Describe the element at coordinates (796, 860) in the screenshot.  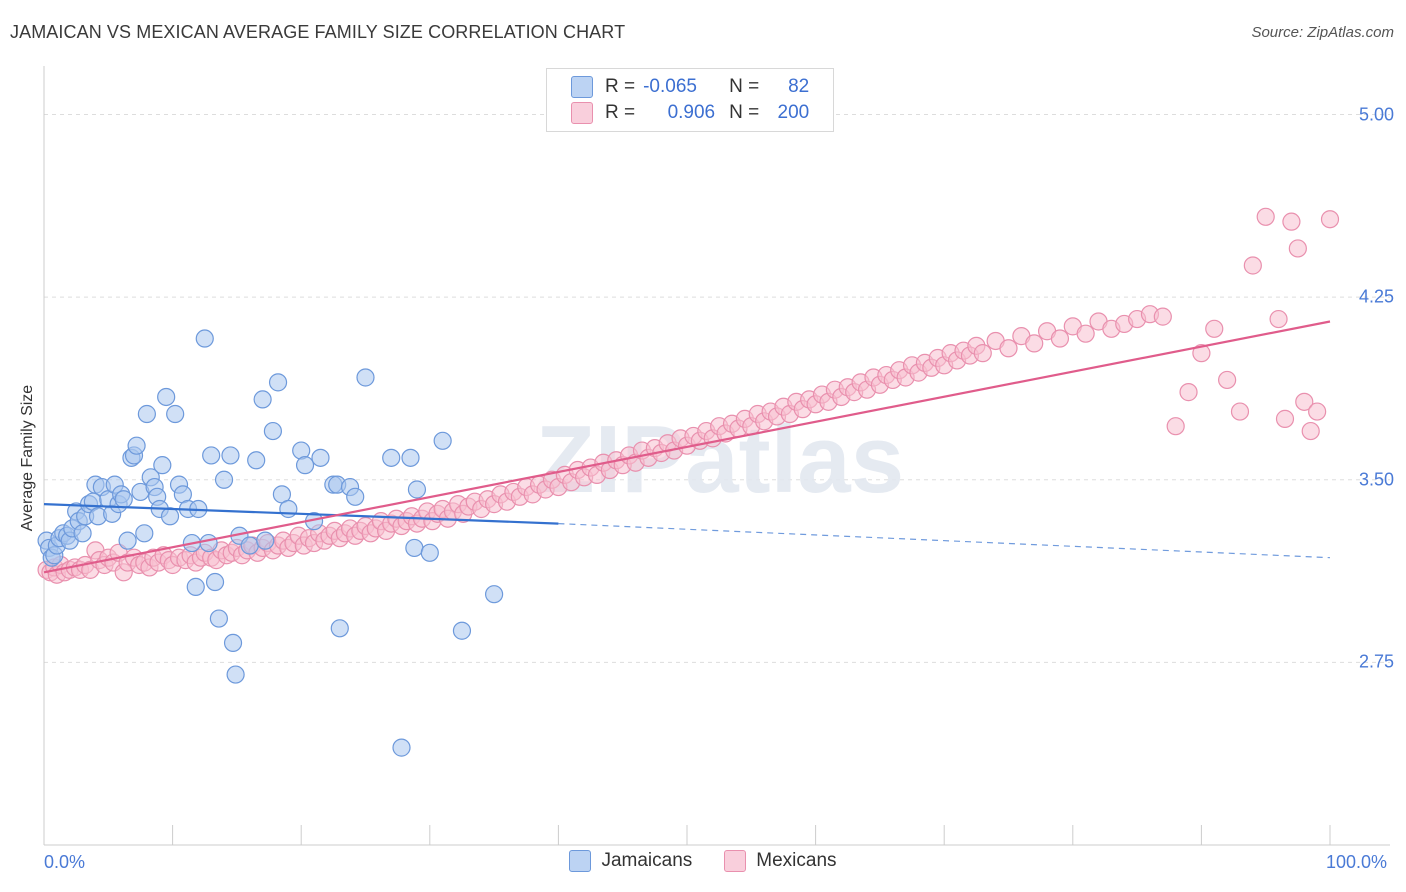
I see `legend-label-mexicans: Mexicans` at that location.